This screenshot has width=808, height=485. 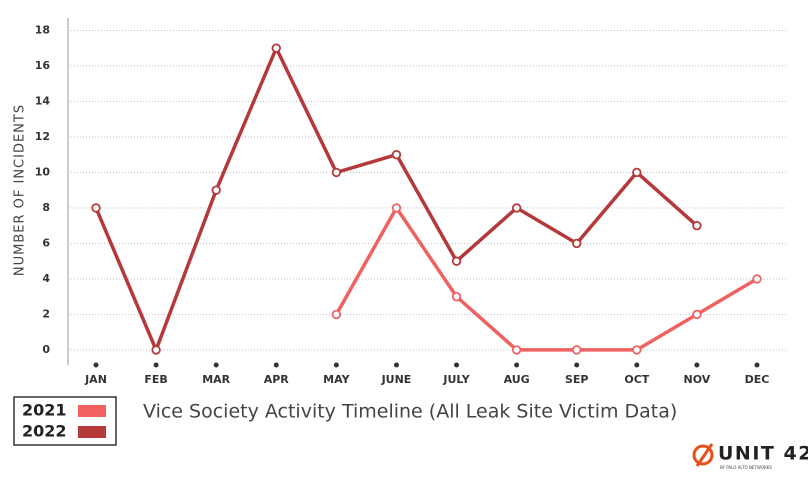 I want to click on legend-label: 2022, so click(x=44, y=431).